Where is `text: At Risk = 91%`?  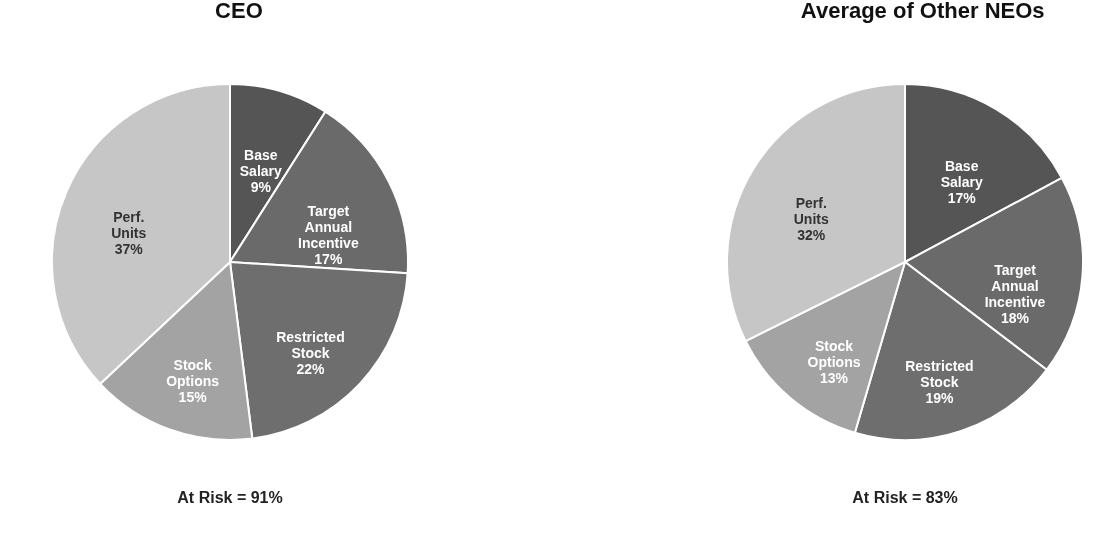
text: At Risk = 91% is located at coordinates (230, 497).